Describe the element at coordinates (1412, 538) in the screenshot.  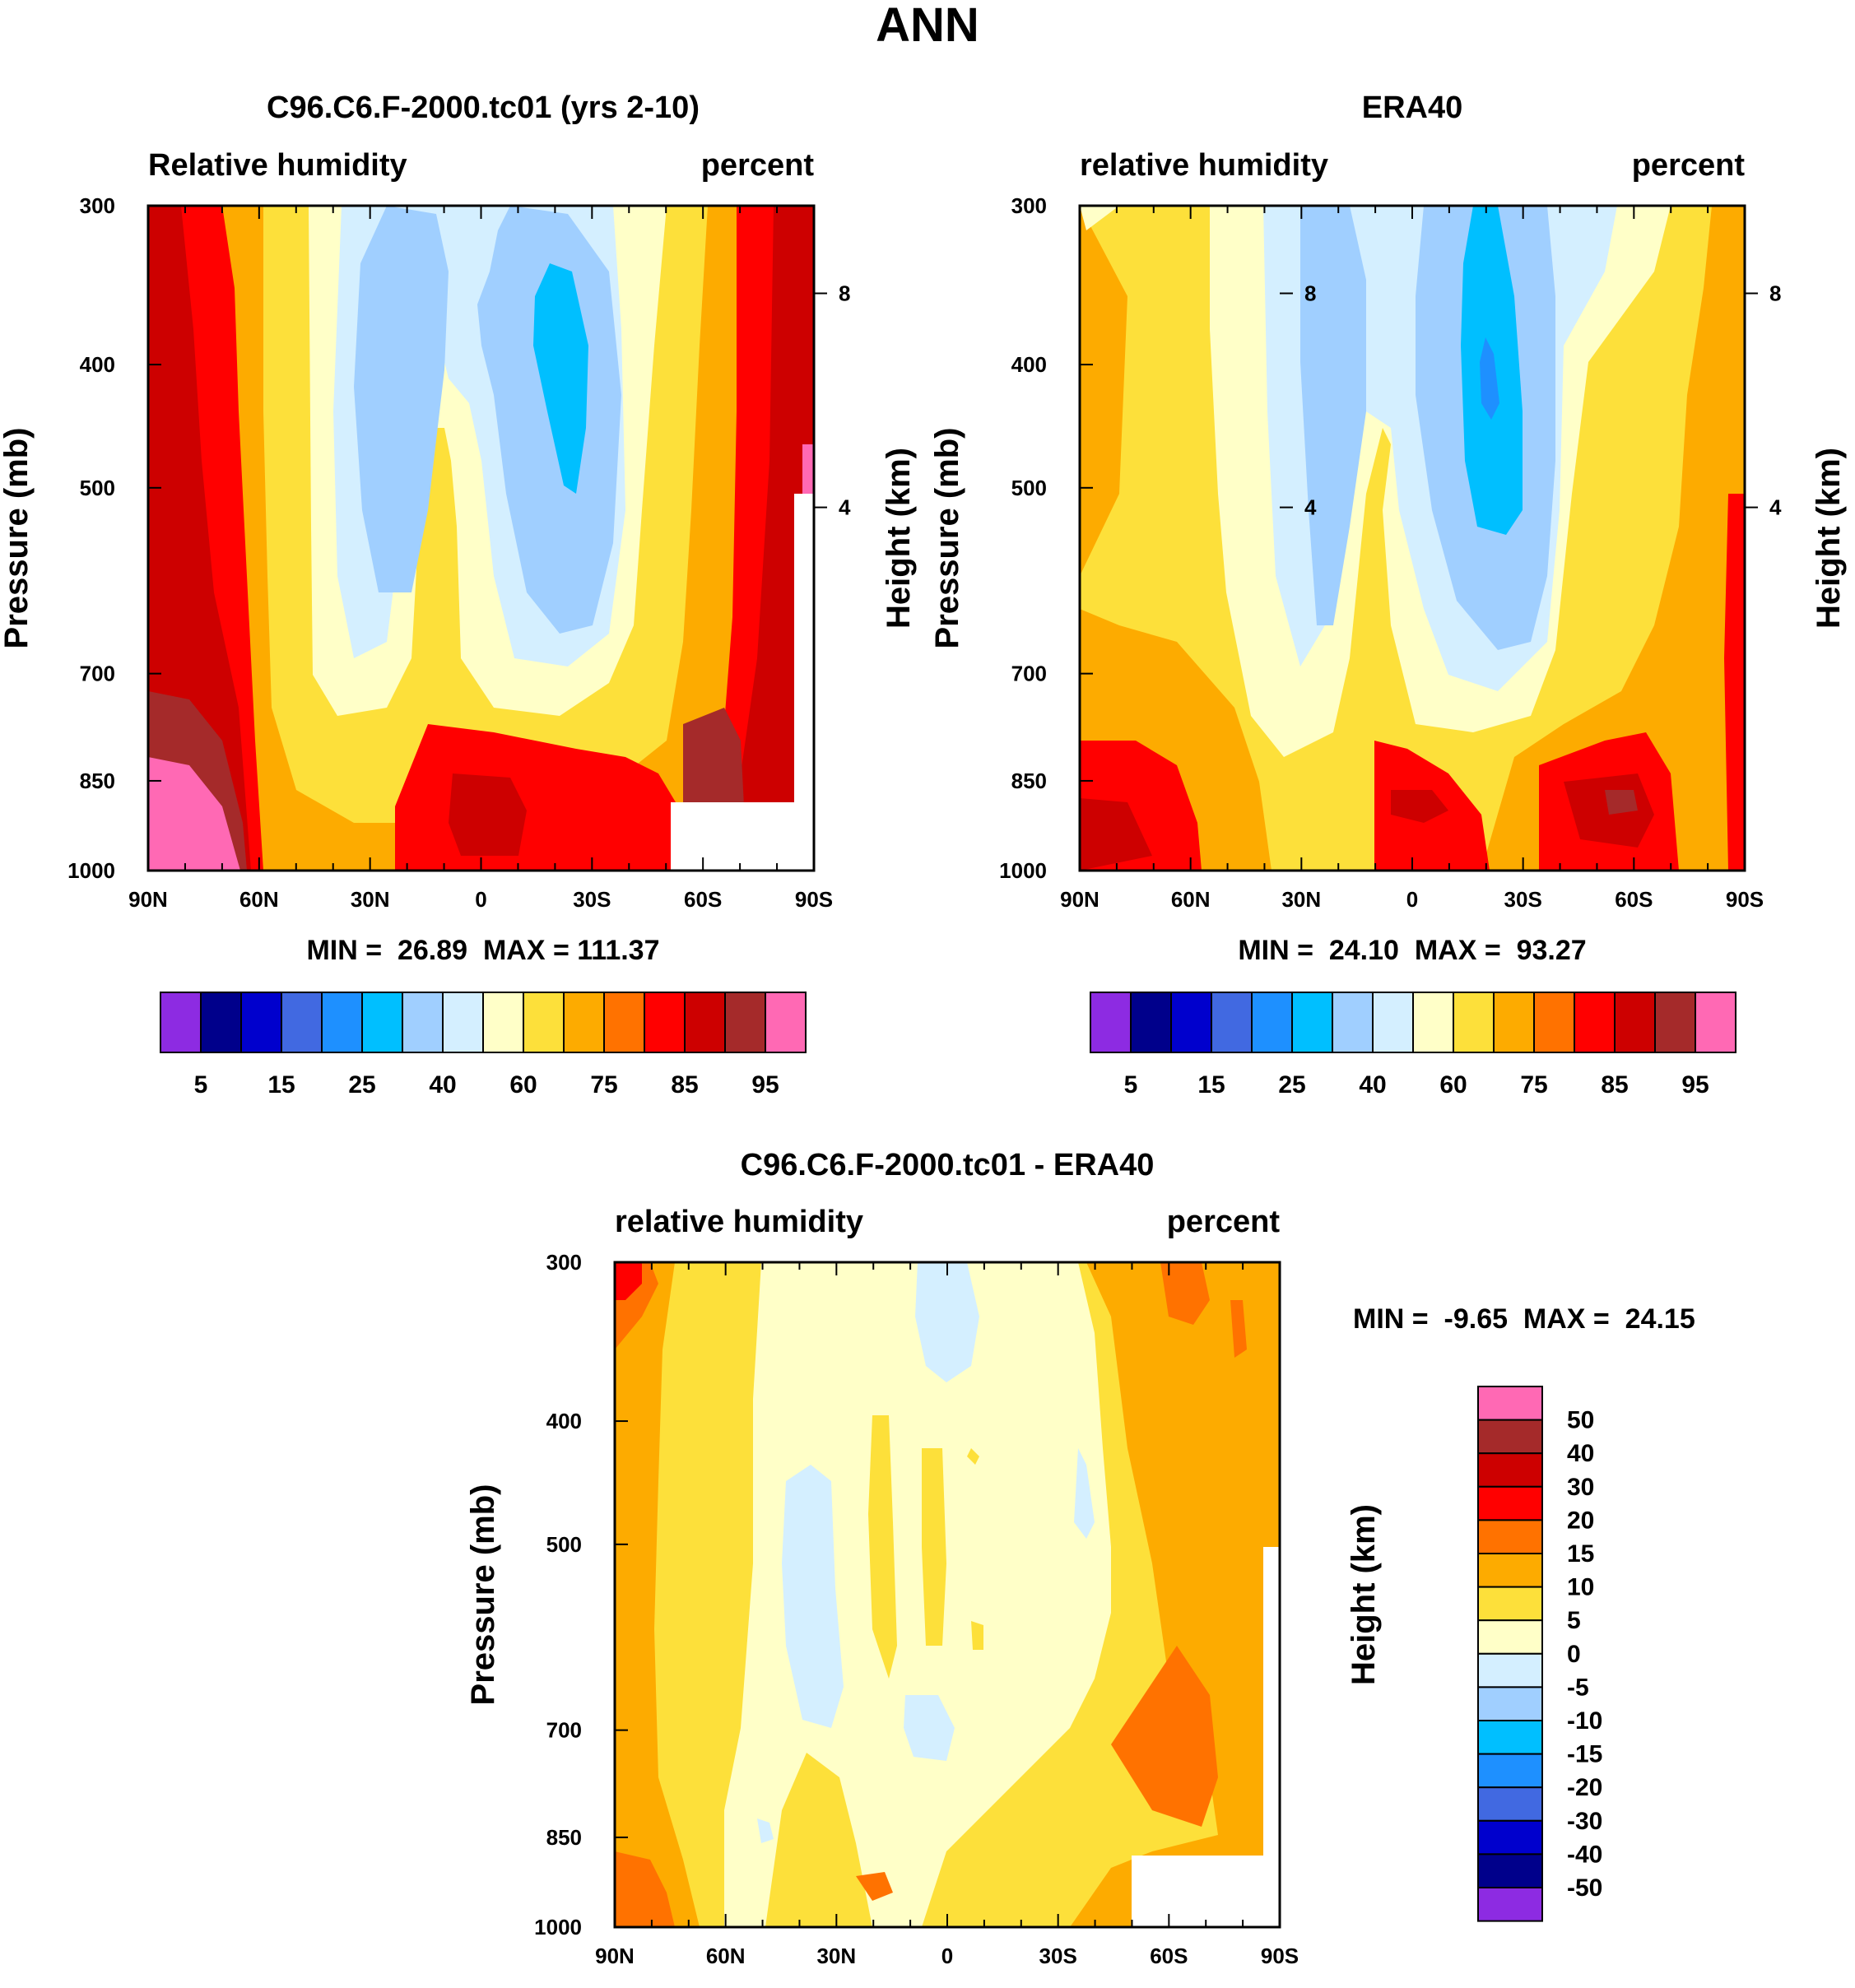
I see `panel-obs-field` at that location.